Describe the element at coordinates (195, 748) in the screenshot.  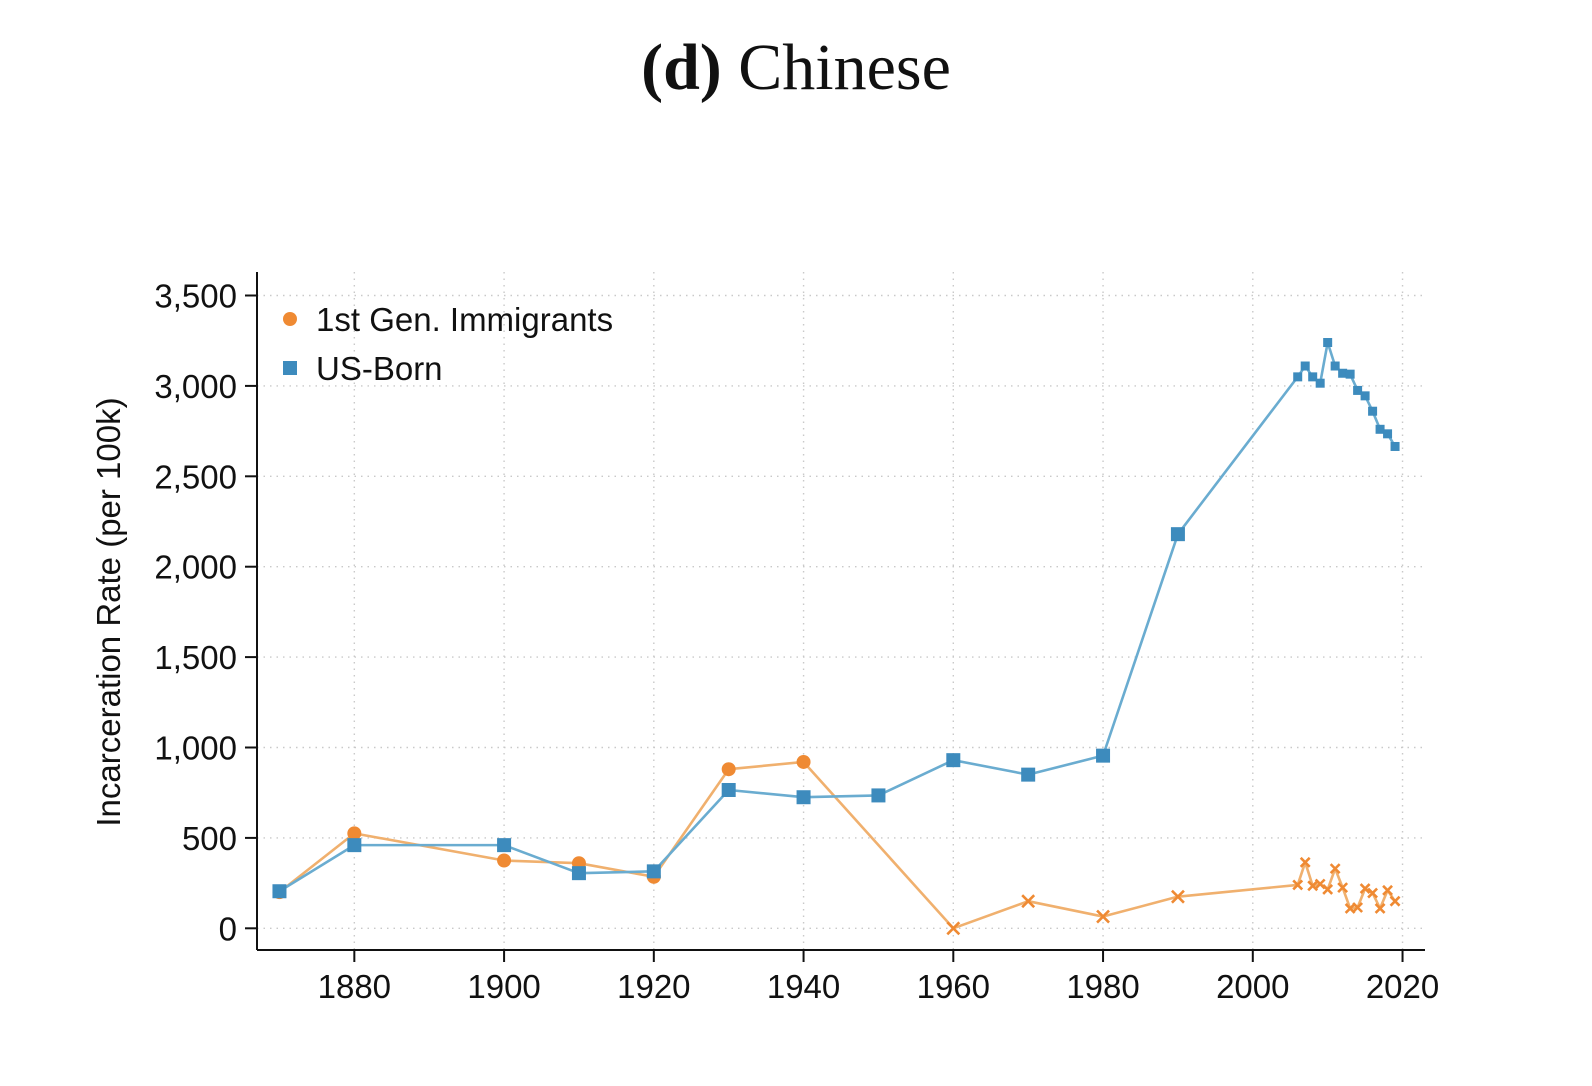
I see `y-tick-label: 1,000` at that location.